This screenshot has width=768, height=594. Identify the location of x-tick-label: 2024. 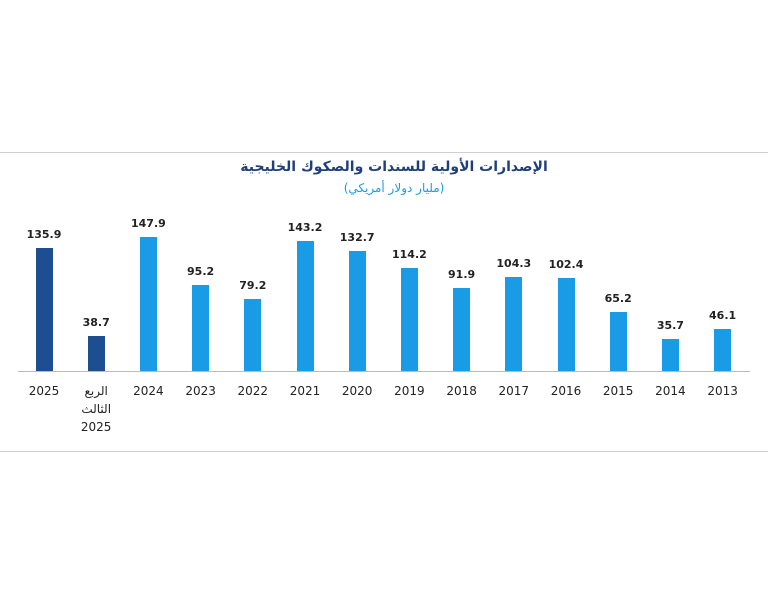
(148, 391).